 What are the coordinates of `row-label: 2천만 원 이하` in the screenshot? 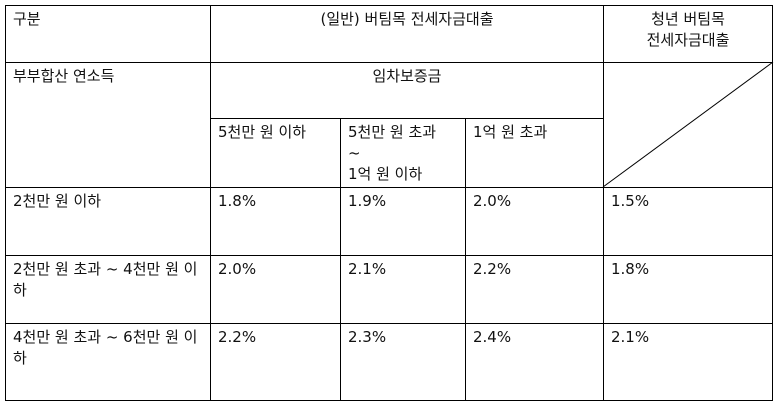 It's located at (57, 201).